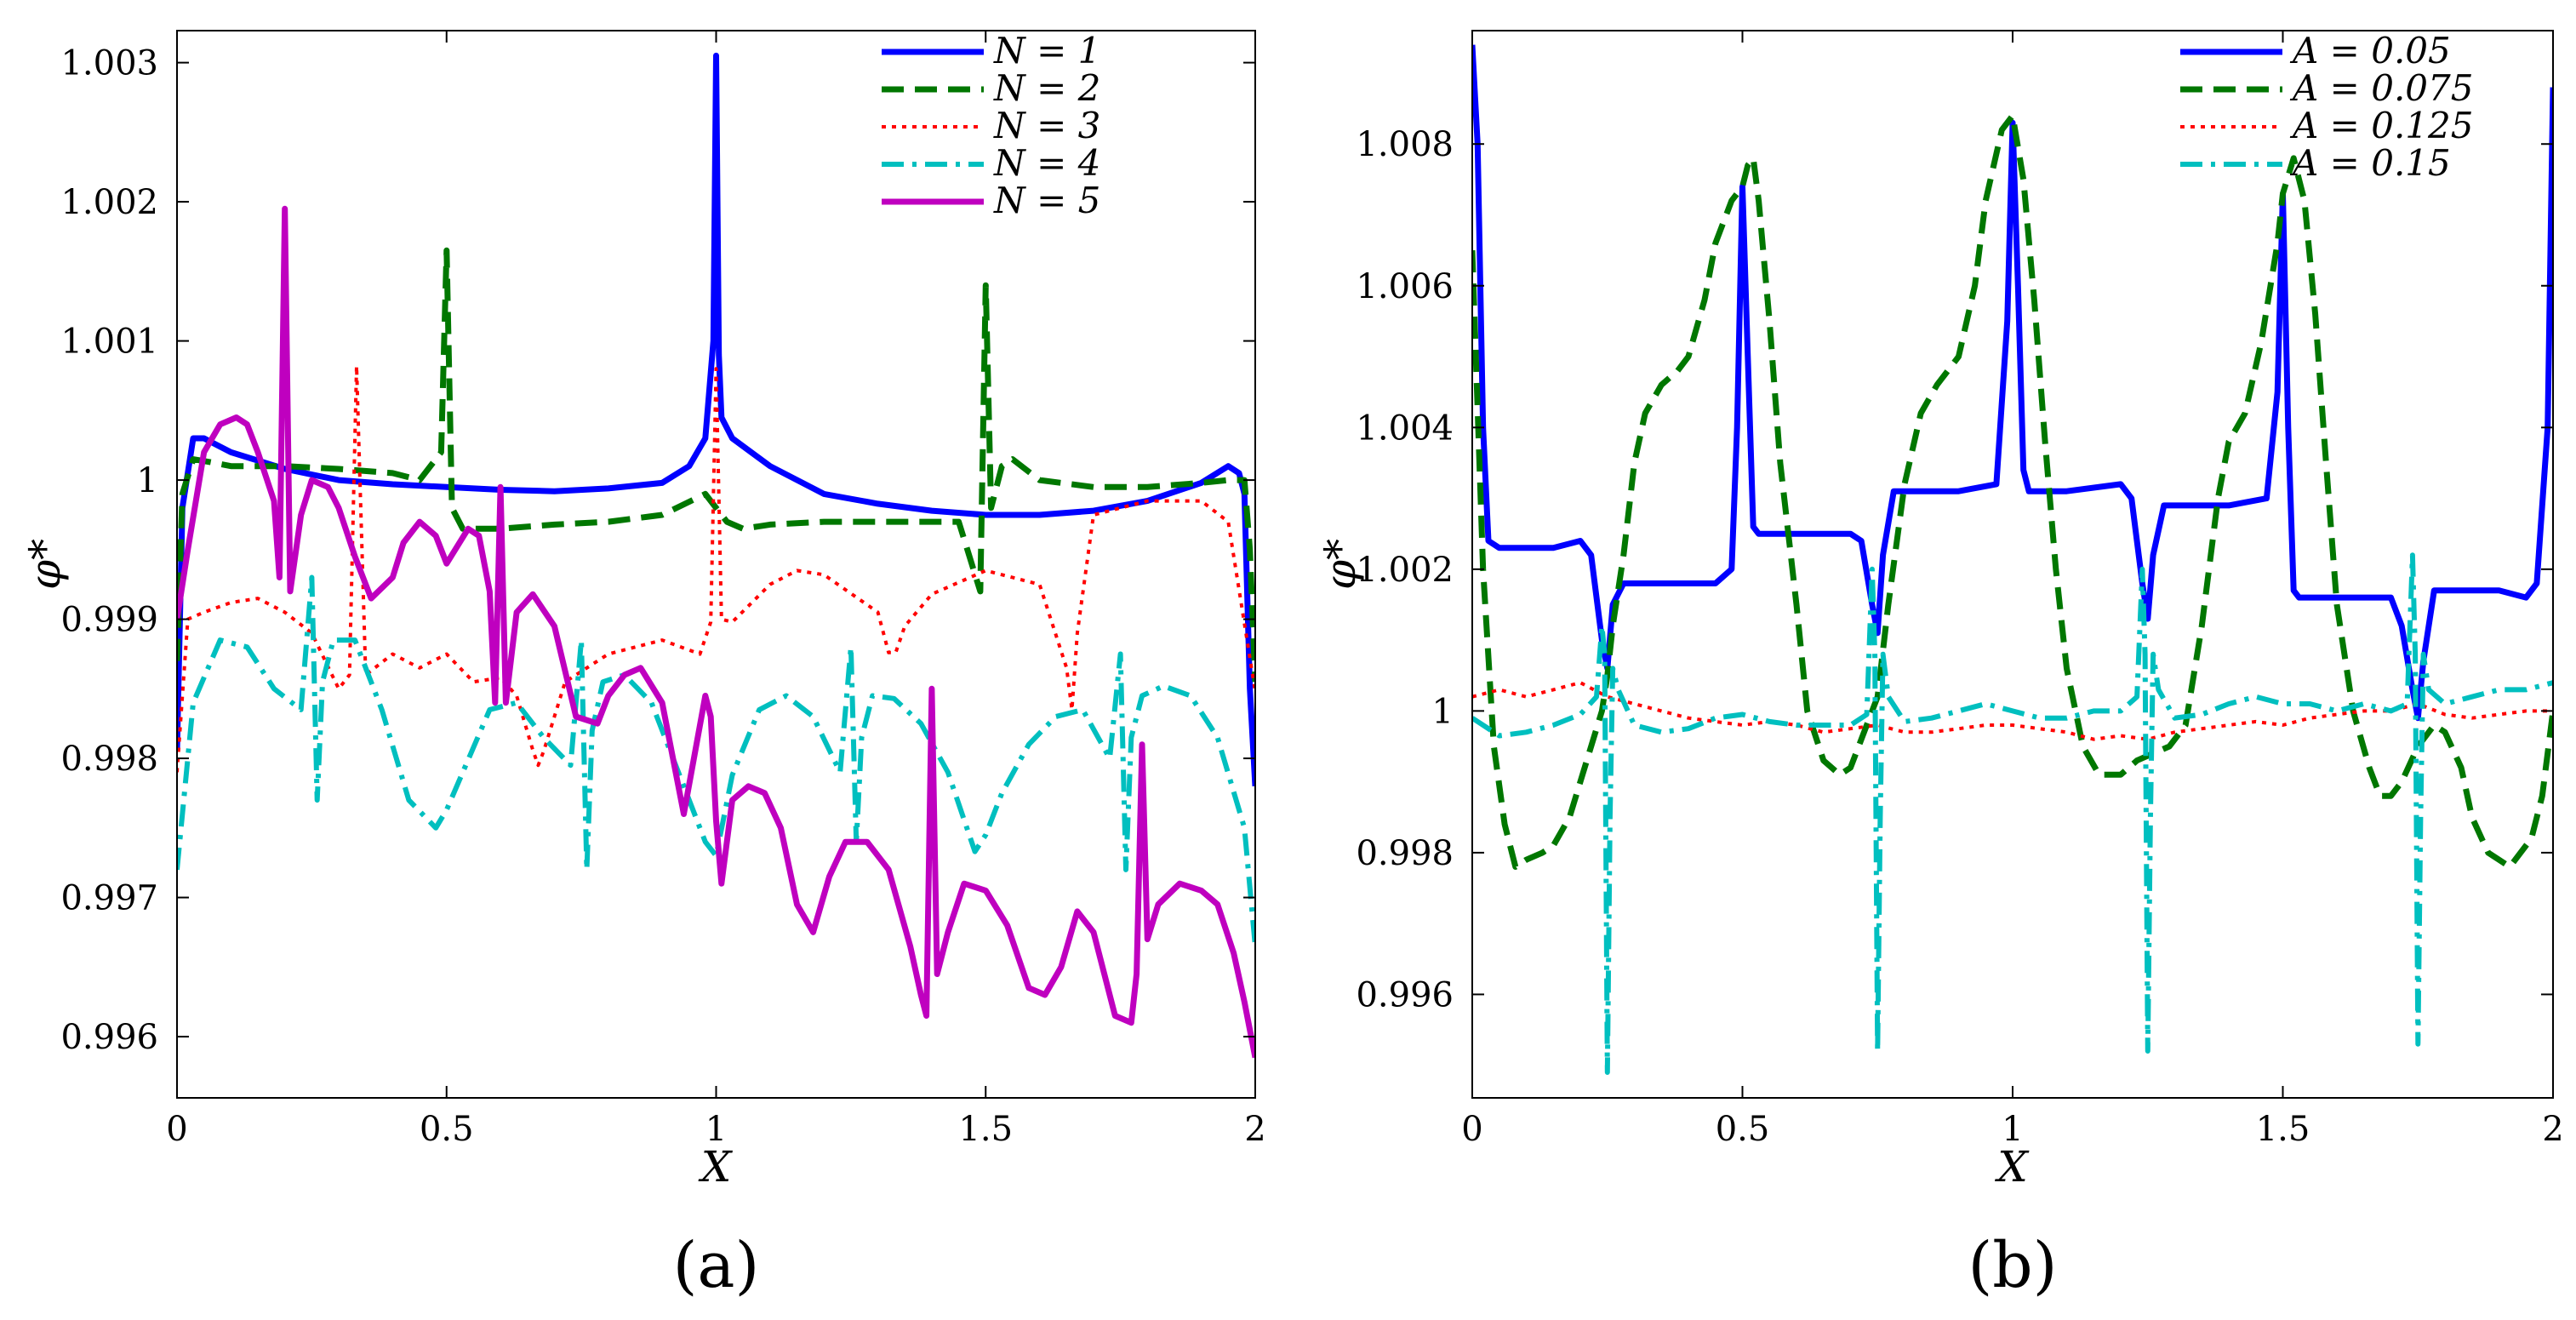 This screenshot has height=1320, width=2576. I want to click on y-tick-label: 1.004, so click(1405, 428).